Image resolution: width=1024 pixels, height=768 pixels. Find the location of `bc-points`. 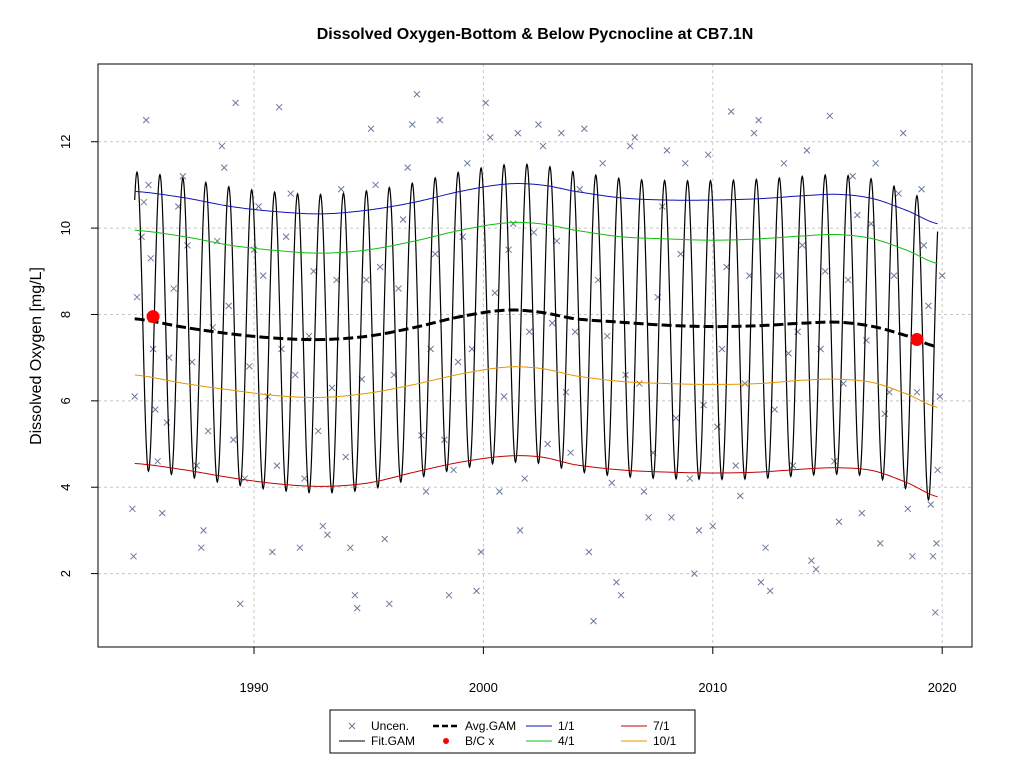

bc-points is located at coordinates (535, 328).